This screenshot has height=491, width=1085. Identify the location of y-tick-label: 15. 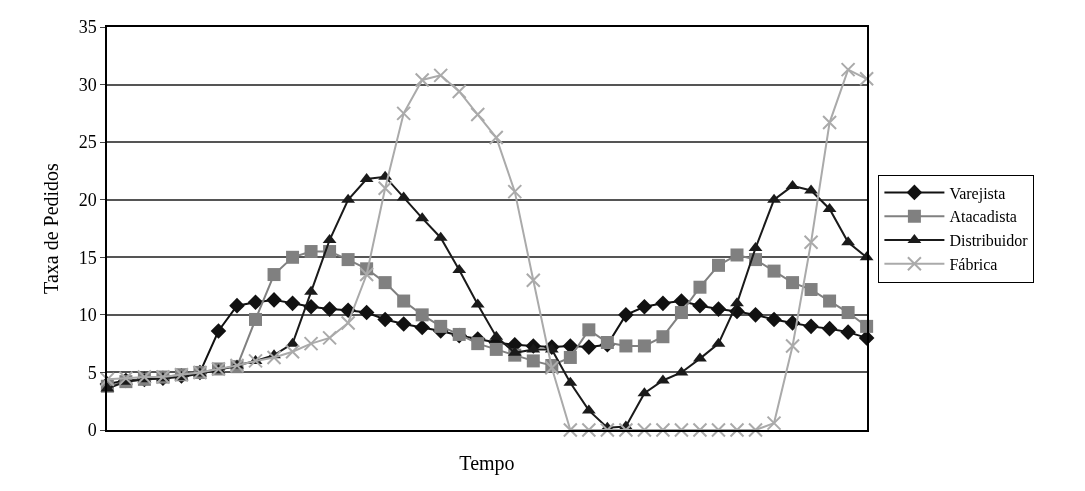
(87, 257).